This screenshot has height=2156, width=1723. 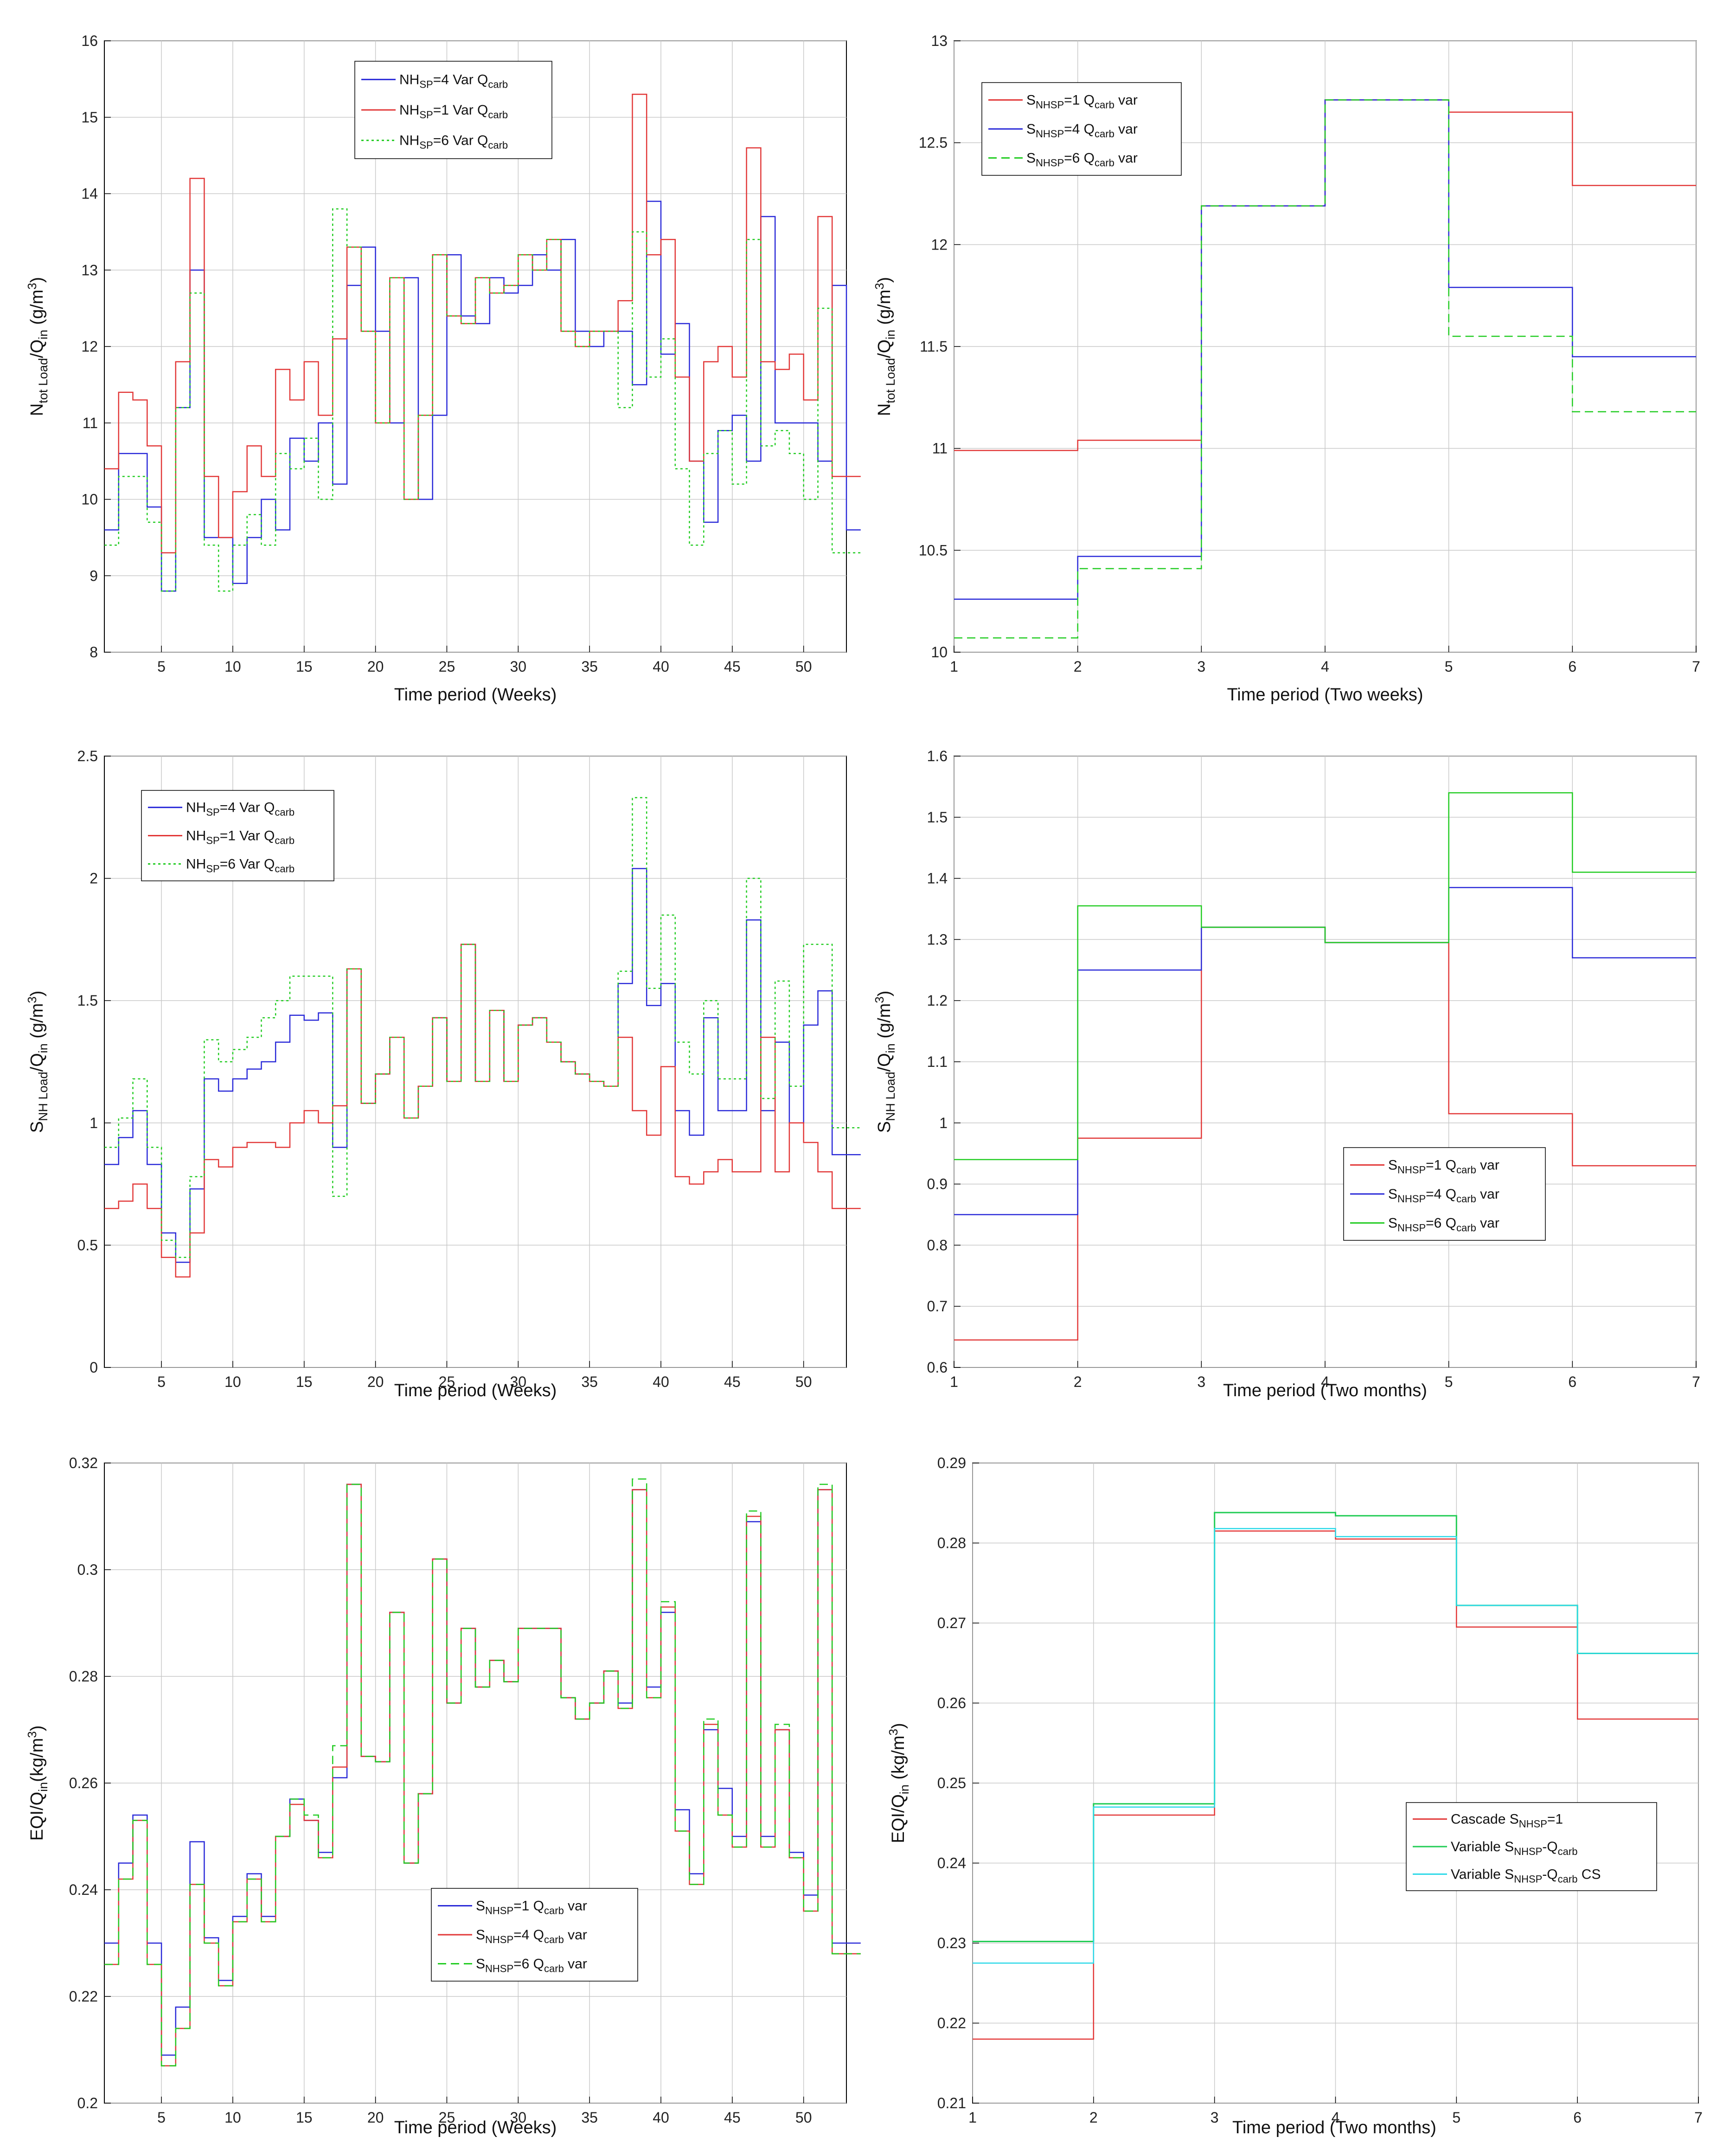 I want to click on y-tick-label: 15, so click(x=89, y=117).